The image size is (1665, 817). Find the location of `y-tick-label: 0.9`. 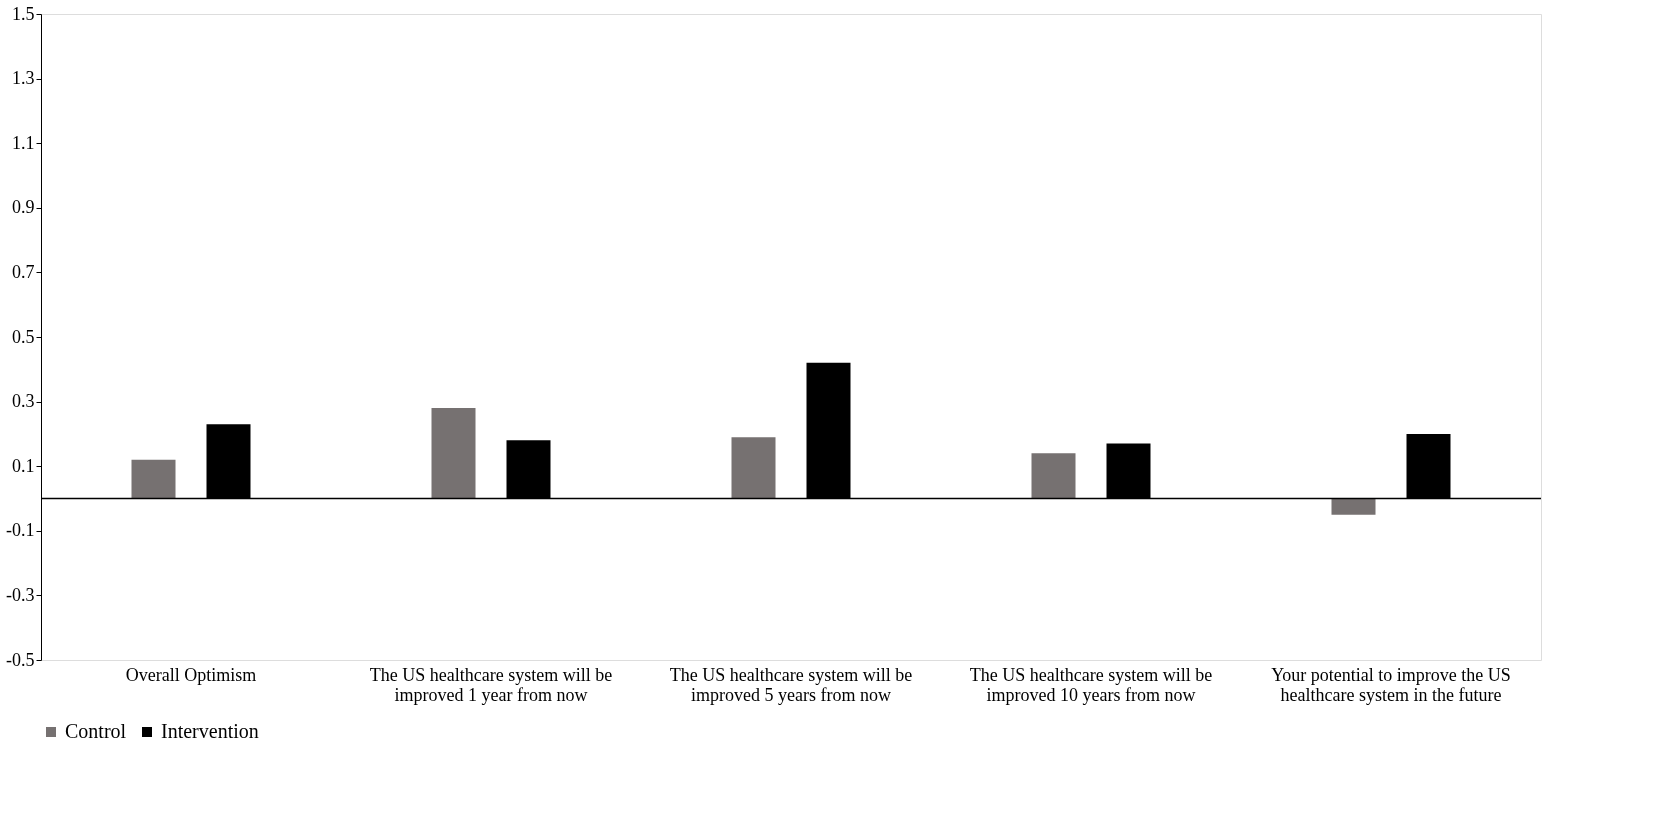

y-tick-label: 0.9 is located at coordinates (23, 207).